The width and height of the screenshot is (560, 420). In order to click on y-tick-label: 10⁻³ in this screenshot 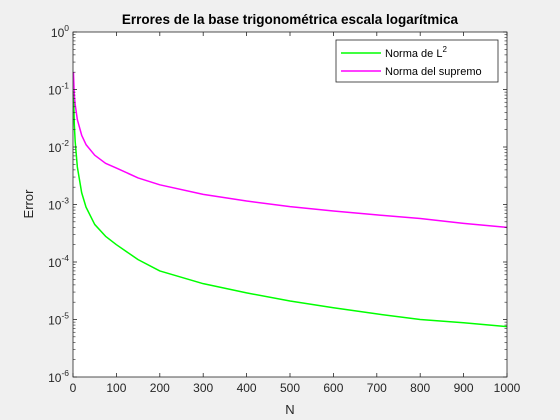, I will do `click(58, 204)`.